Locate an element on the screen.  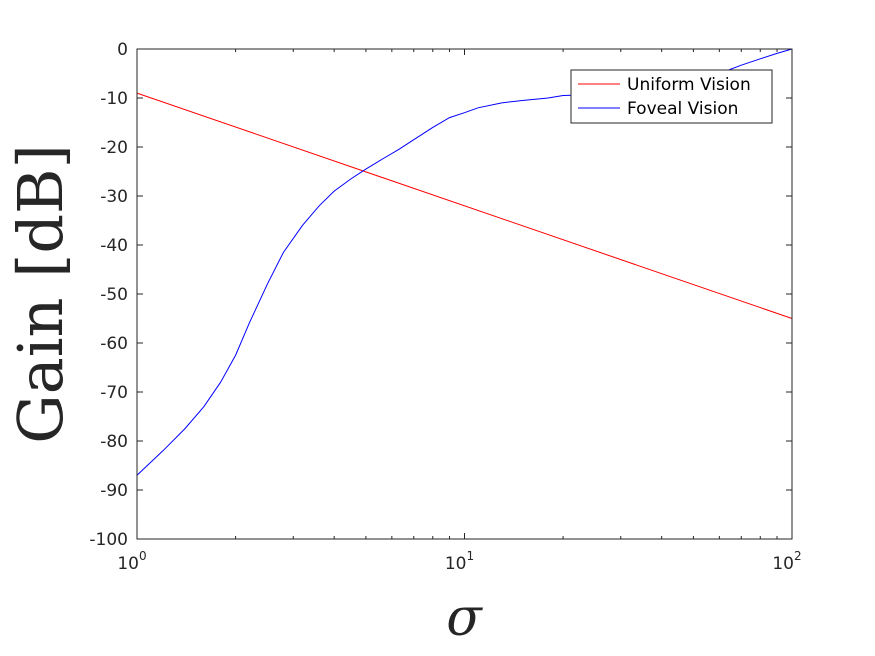
y-tick-label: -90 is located at coordinates (114, 491).